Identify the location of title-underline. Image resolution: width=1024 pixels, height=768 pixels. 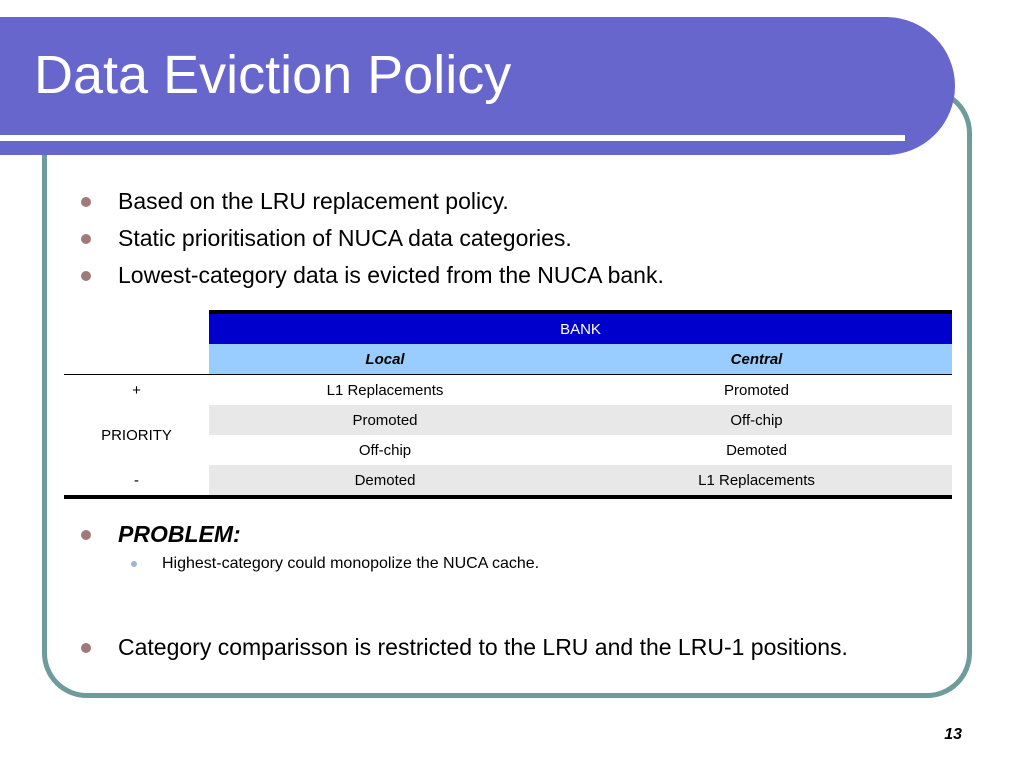
(452, 138).